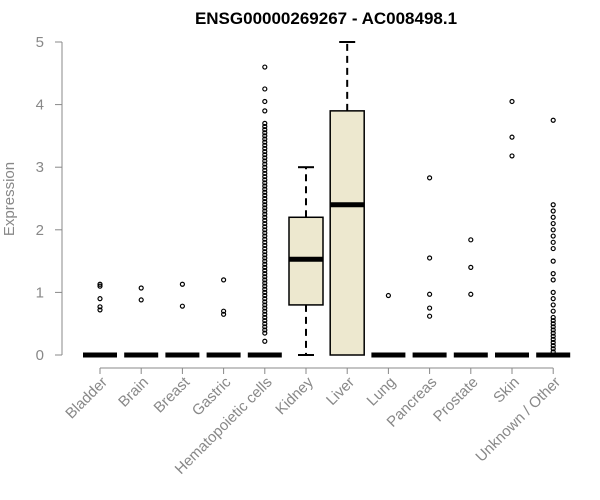 The image size is (600, 500). What do you see at coordinates (223, 317) in the screenshot?
I see `box-gastric` at bounding box center [223, 317].